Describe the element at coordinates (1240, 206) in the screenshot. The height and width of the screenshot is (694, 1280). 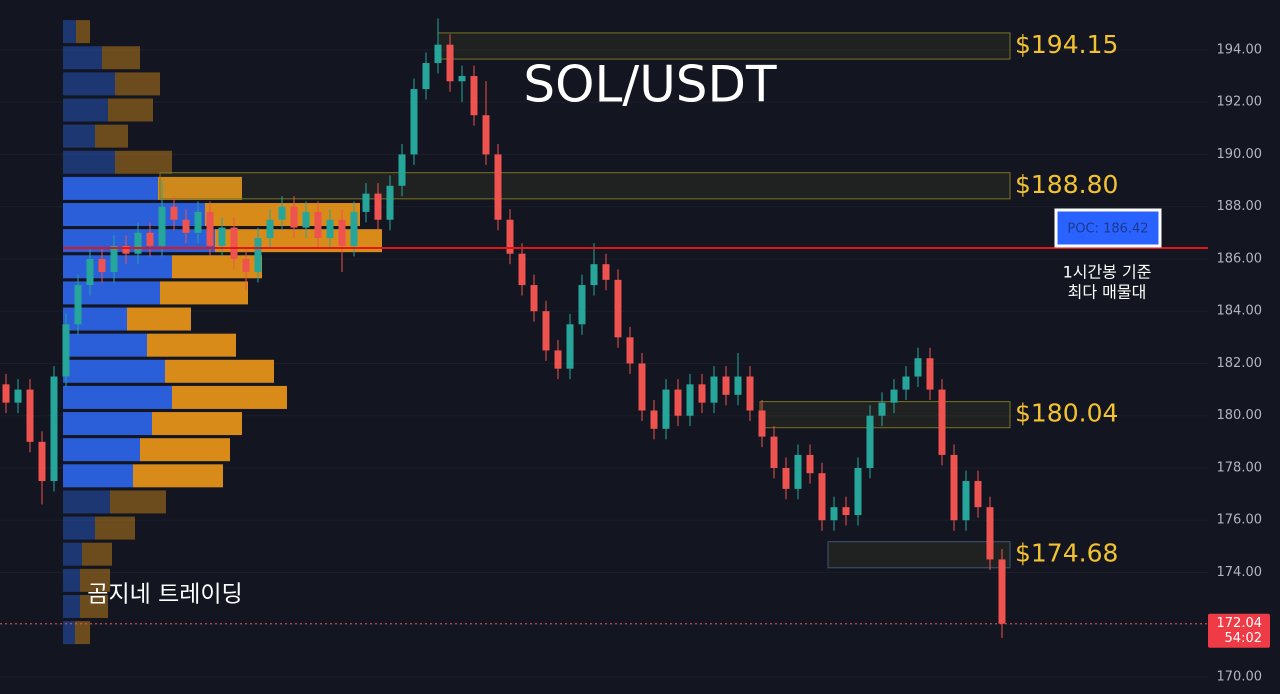
I see `y-tick-label: 188.00` at that location.